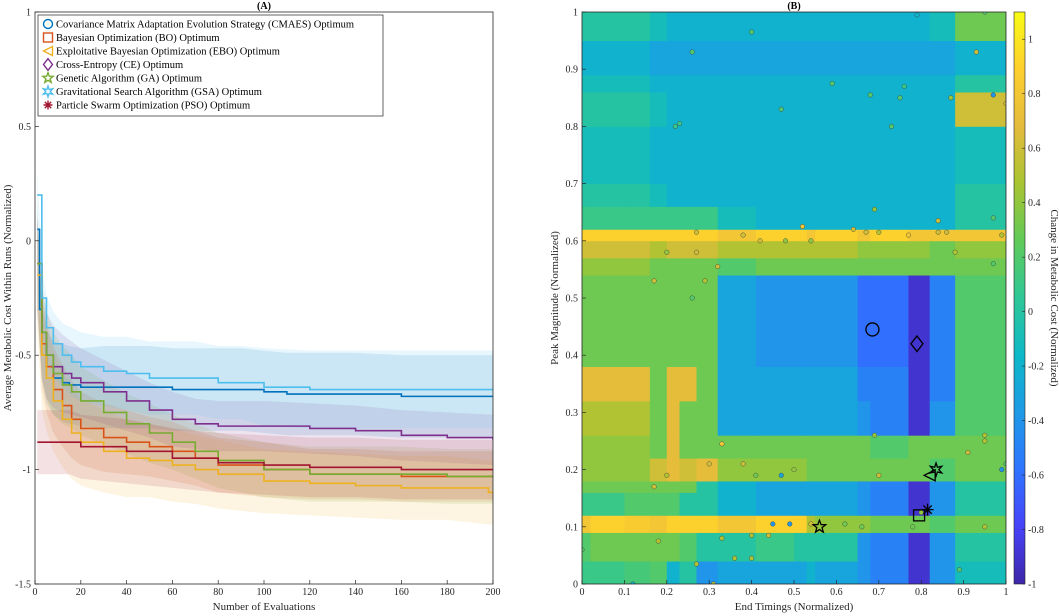  I want to click on legend-label-1: Bayesian Optimization (BO) Optimum, so click(138, 38).